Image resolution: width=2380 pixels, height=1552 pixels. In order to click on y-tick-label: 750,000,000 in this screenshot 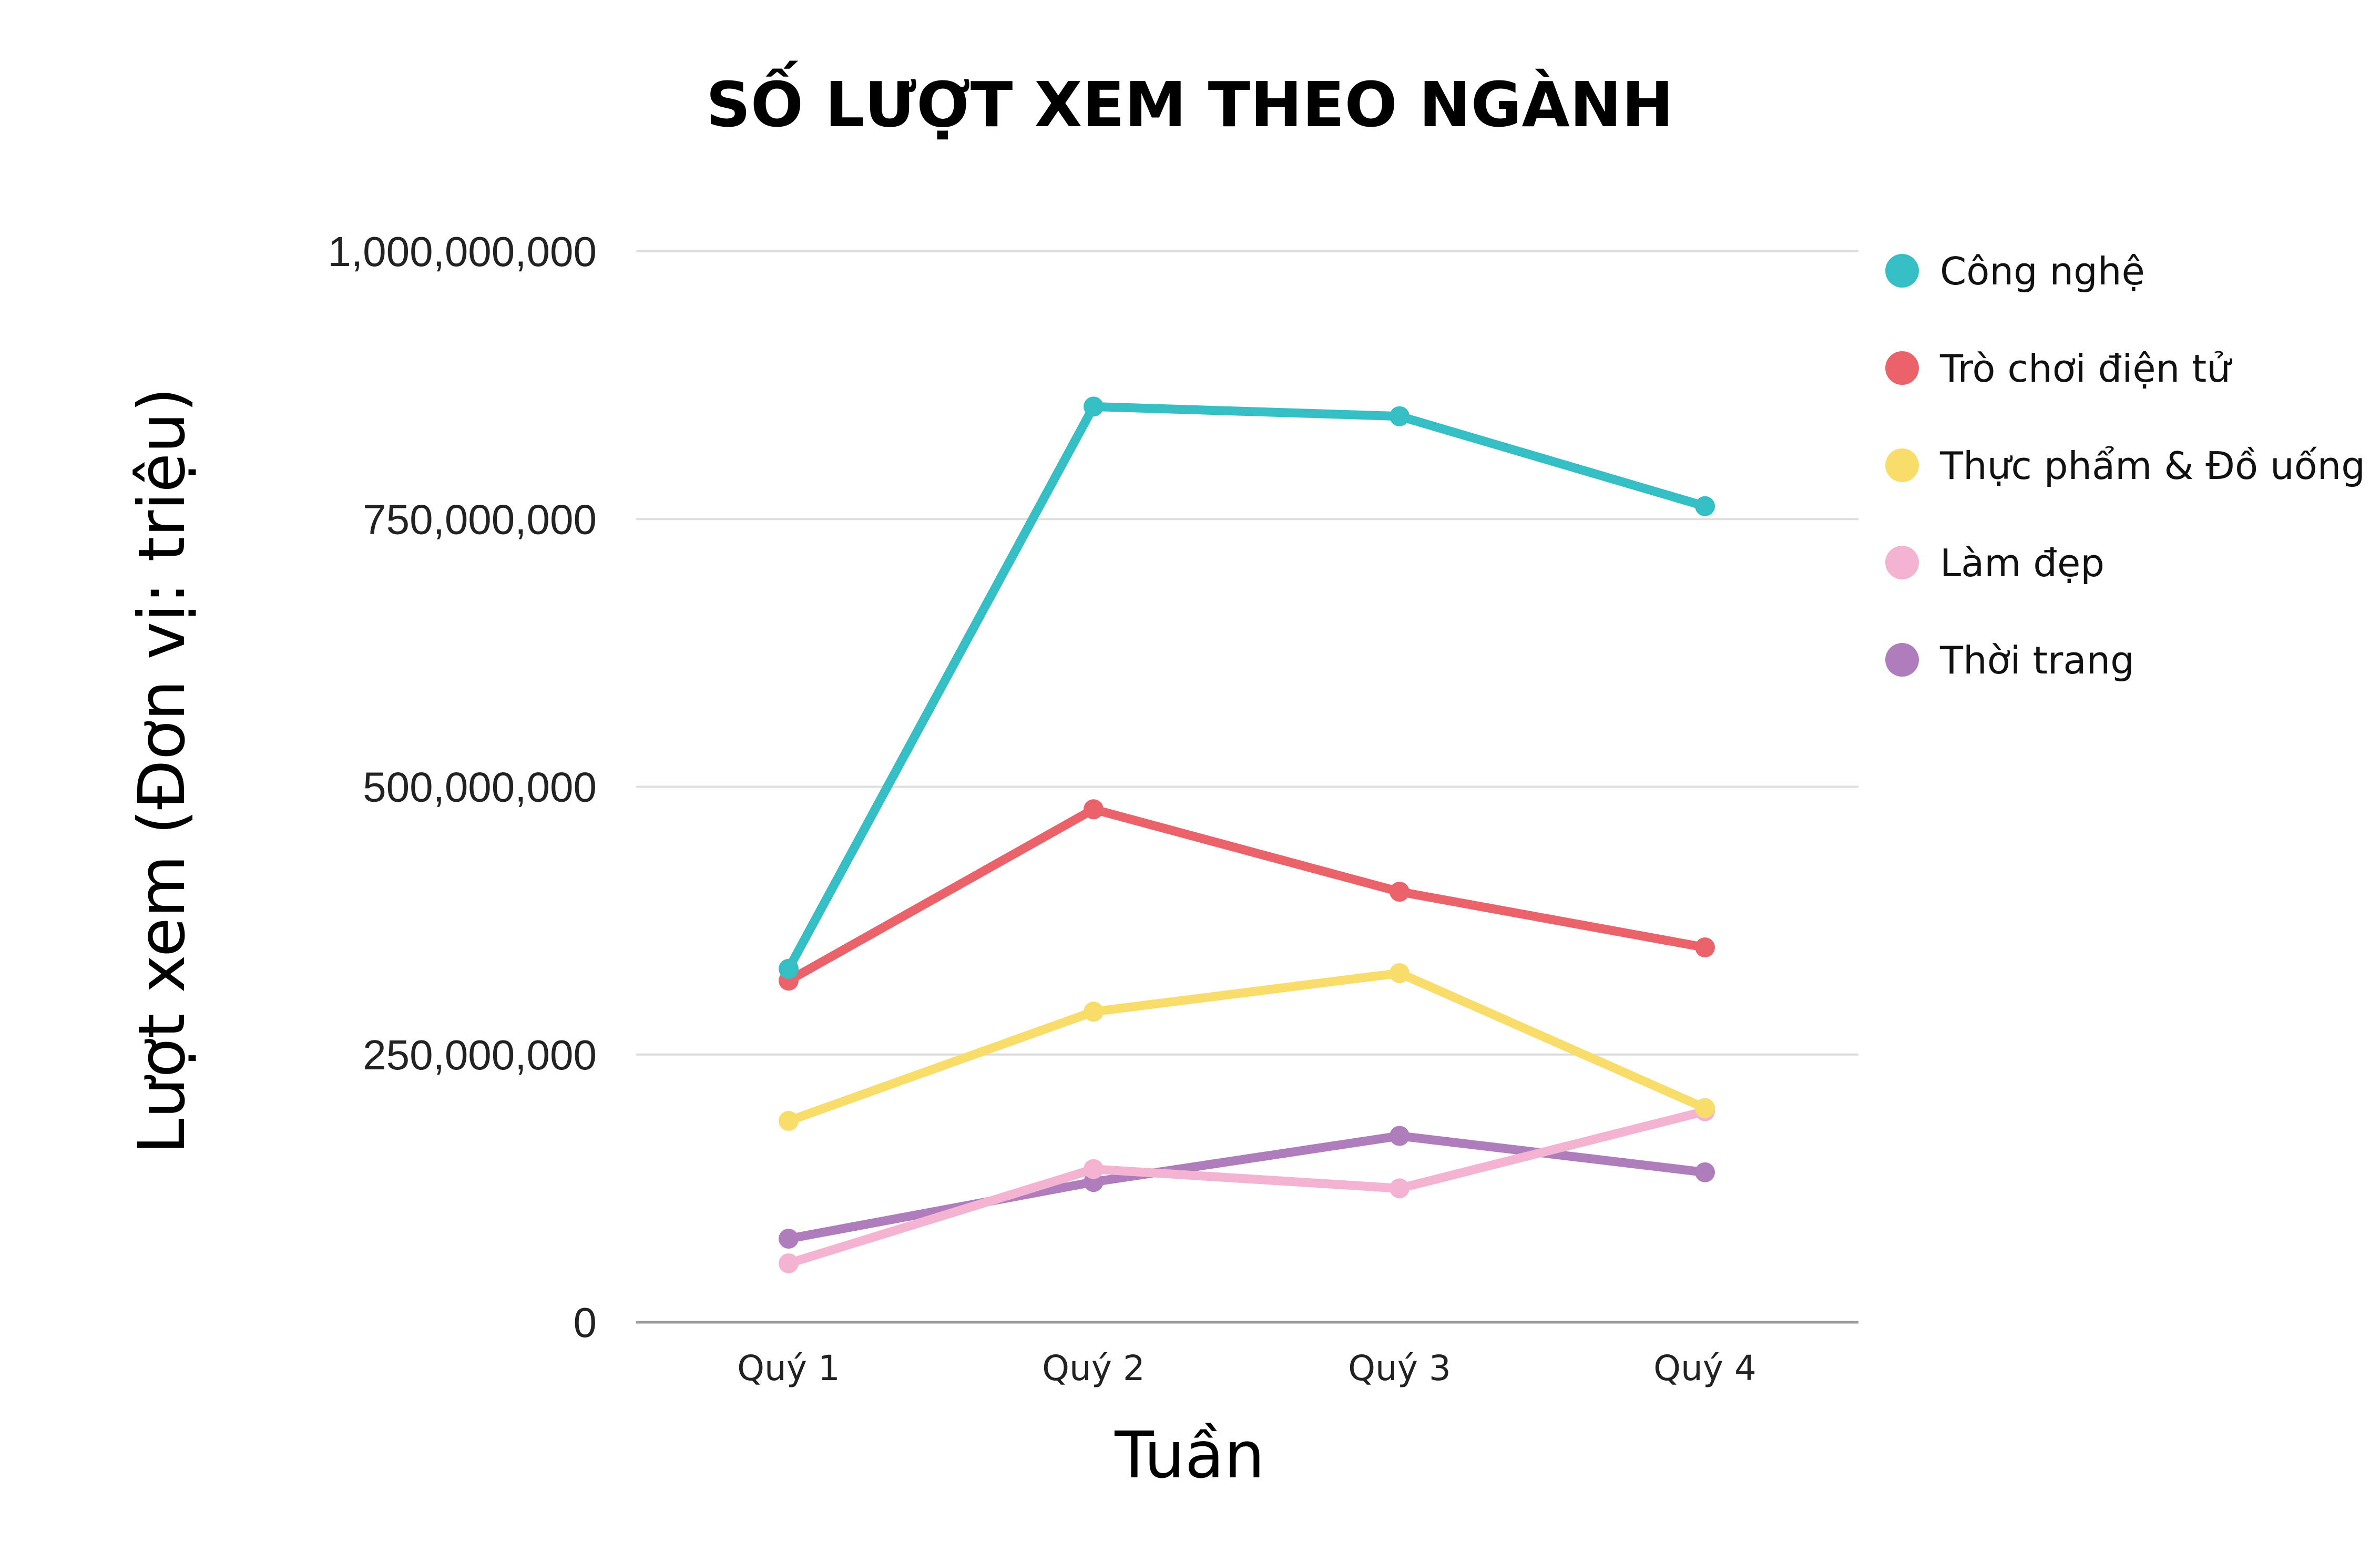, I will do `click(480, 519)`.